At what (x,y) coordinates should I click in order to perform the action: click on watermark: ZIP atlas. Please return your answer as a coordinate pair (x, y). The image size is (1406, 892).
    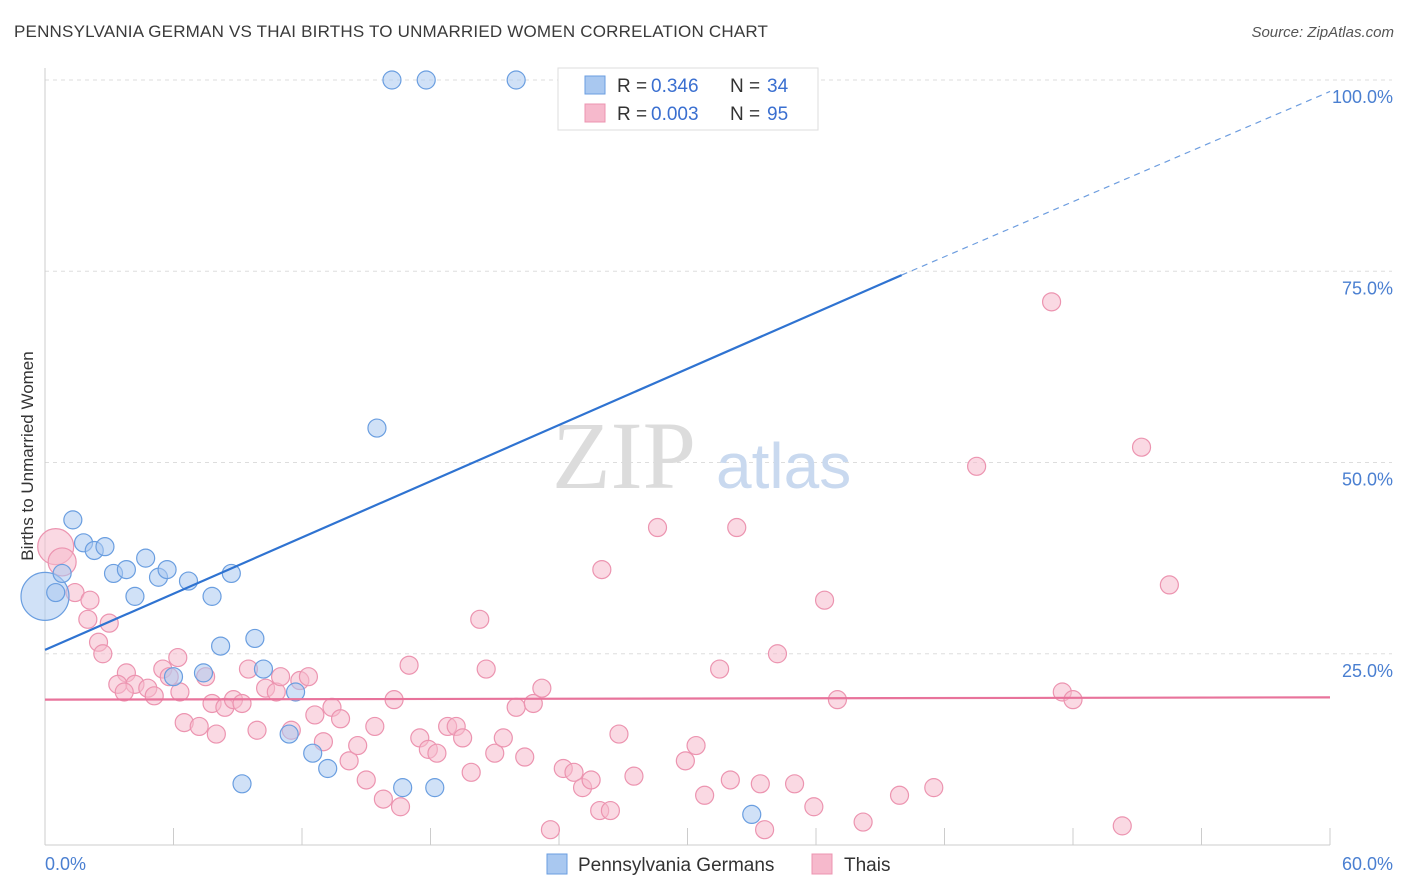
    Looking at the image, I should click on (701, 455).